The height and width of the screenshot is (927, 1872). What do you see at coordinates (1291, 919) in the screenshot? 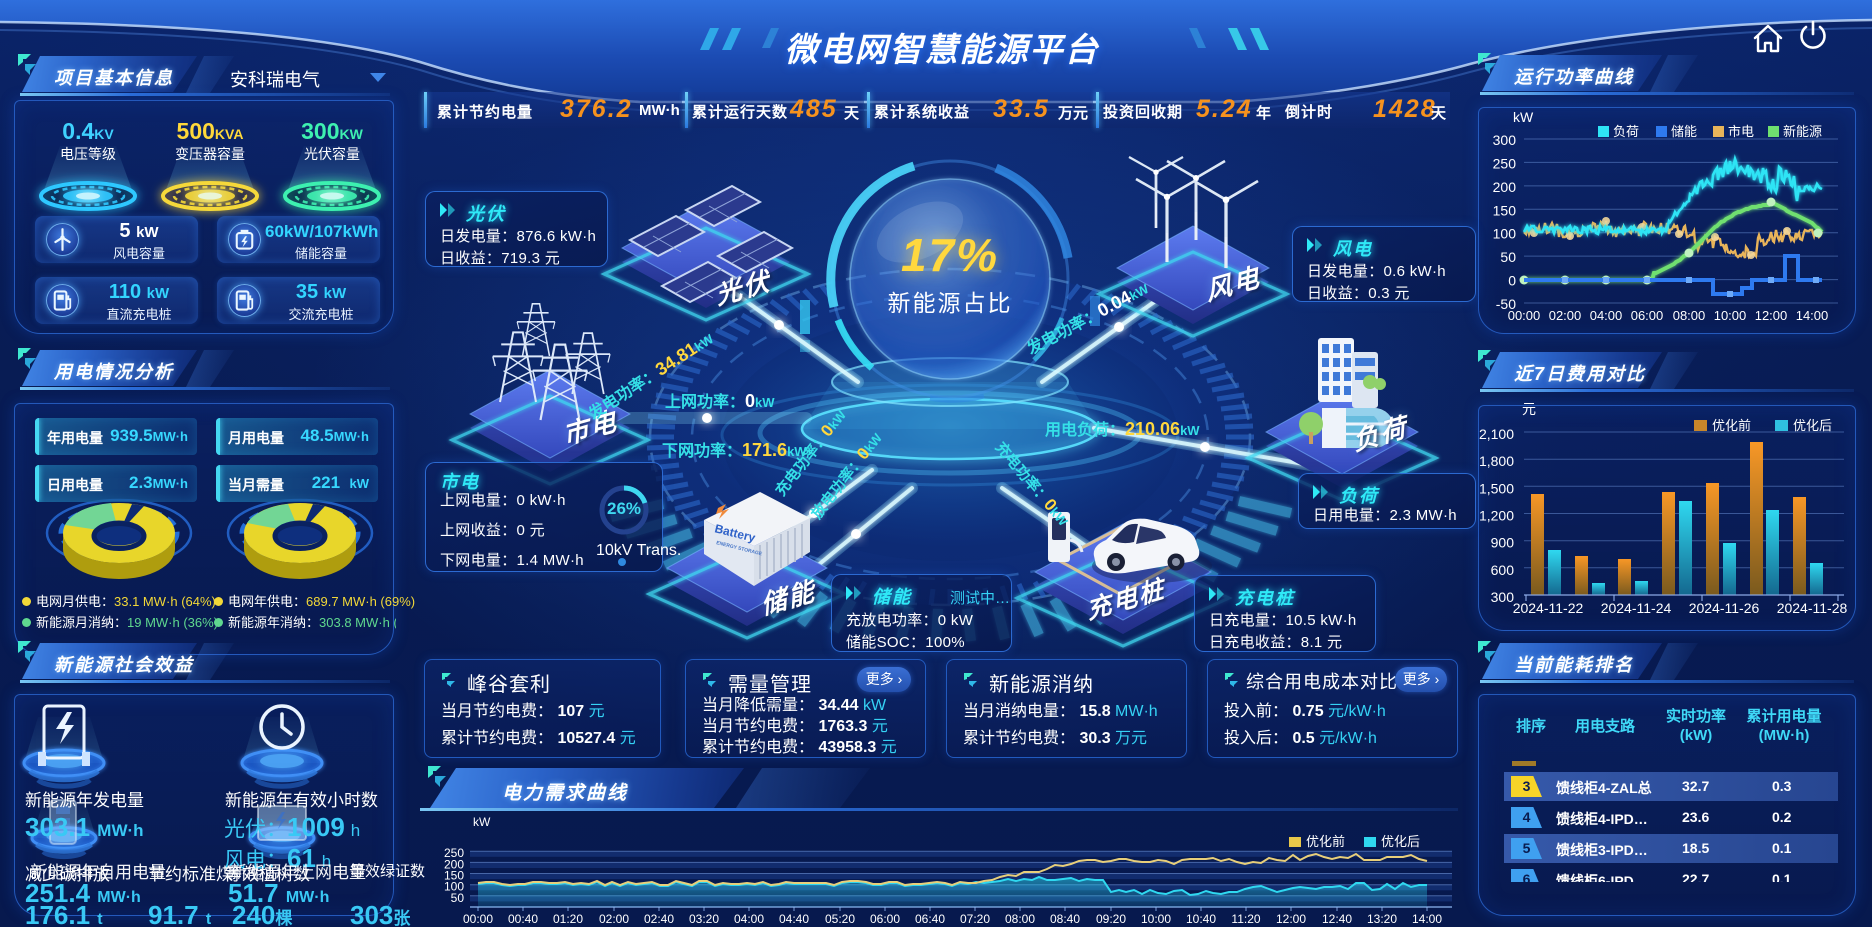
I see `svg-text: 12:00` at bounding box center [1291, 919].